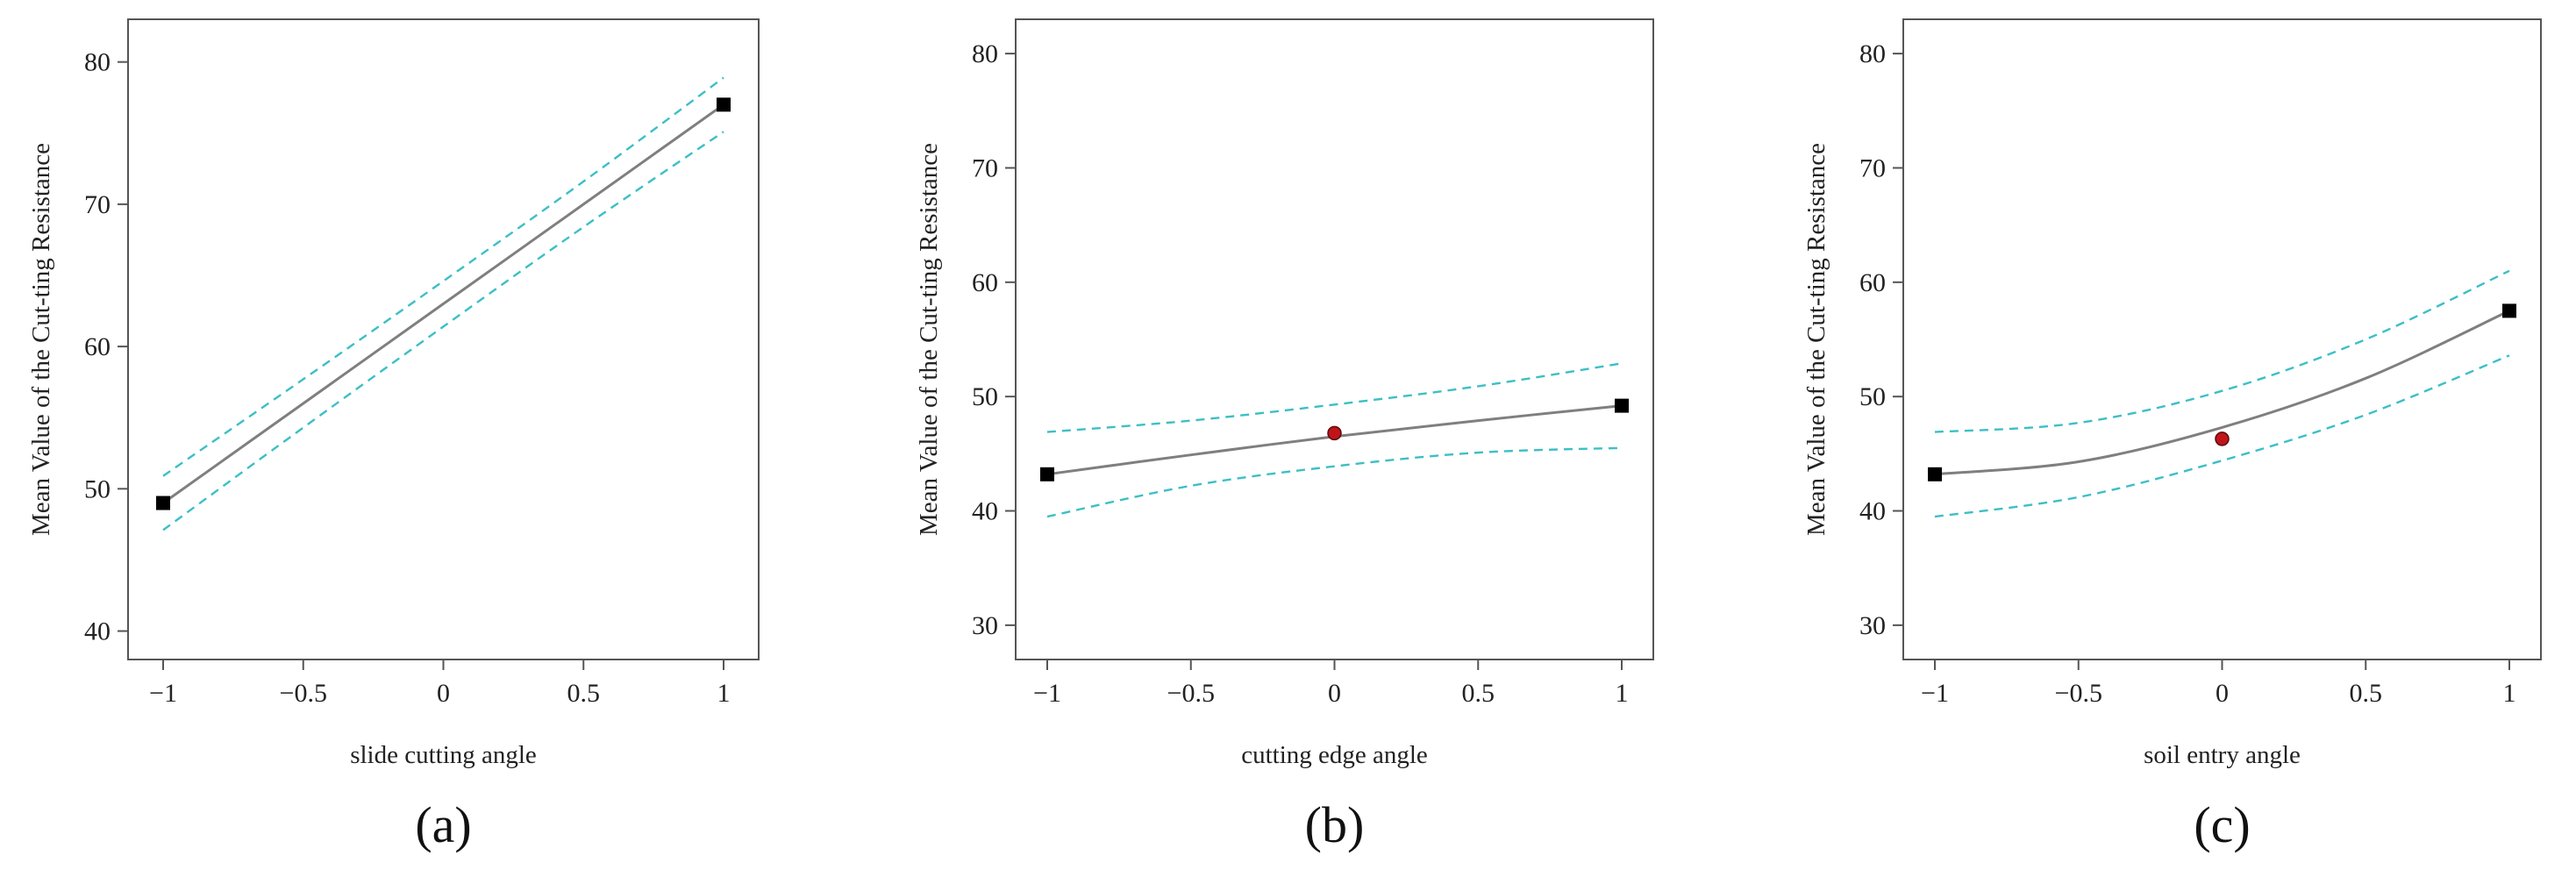  Describe the element at coordinates (443, 824) in the screenshot. I see `panel-label-a: (a)` at that location.